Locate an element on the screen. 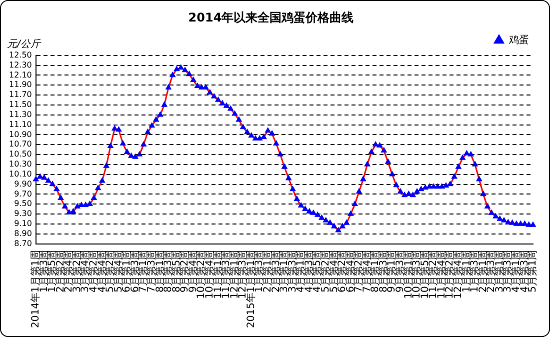  y-tick-label: 9.30 is located at coordinates (23, 213).